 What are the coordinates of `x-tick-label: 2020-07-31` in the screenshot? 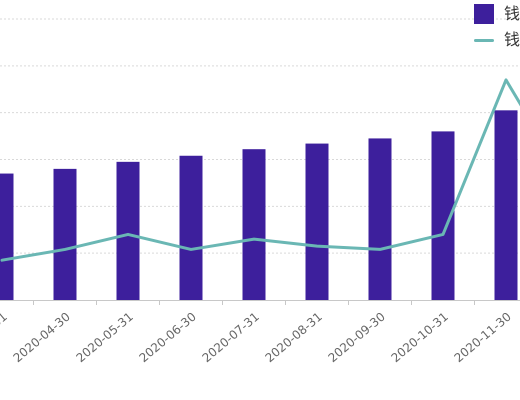 It's located at (230, 338).